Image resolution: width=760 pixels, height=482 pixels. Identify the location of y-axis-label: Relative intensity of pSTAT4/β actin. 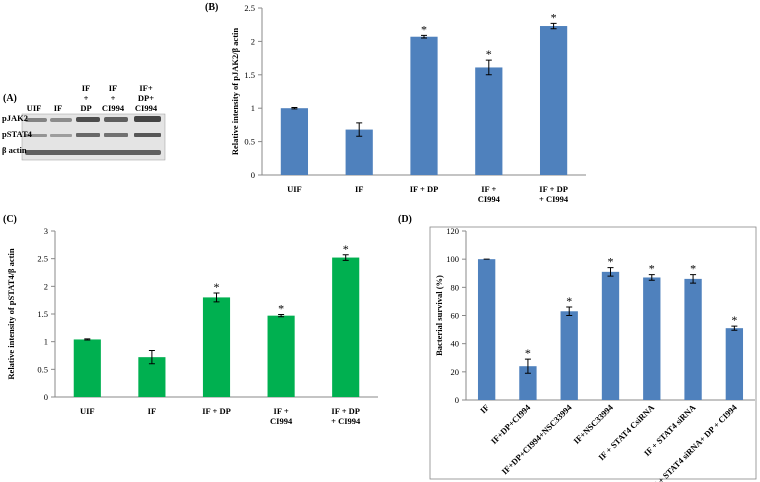
(11, 313).